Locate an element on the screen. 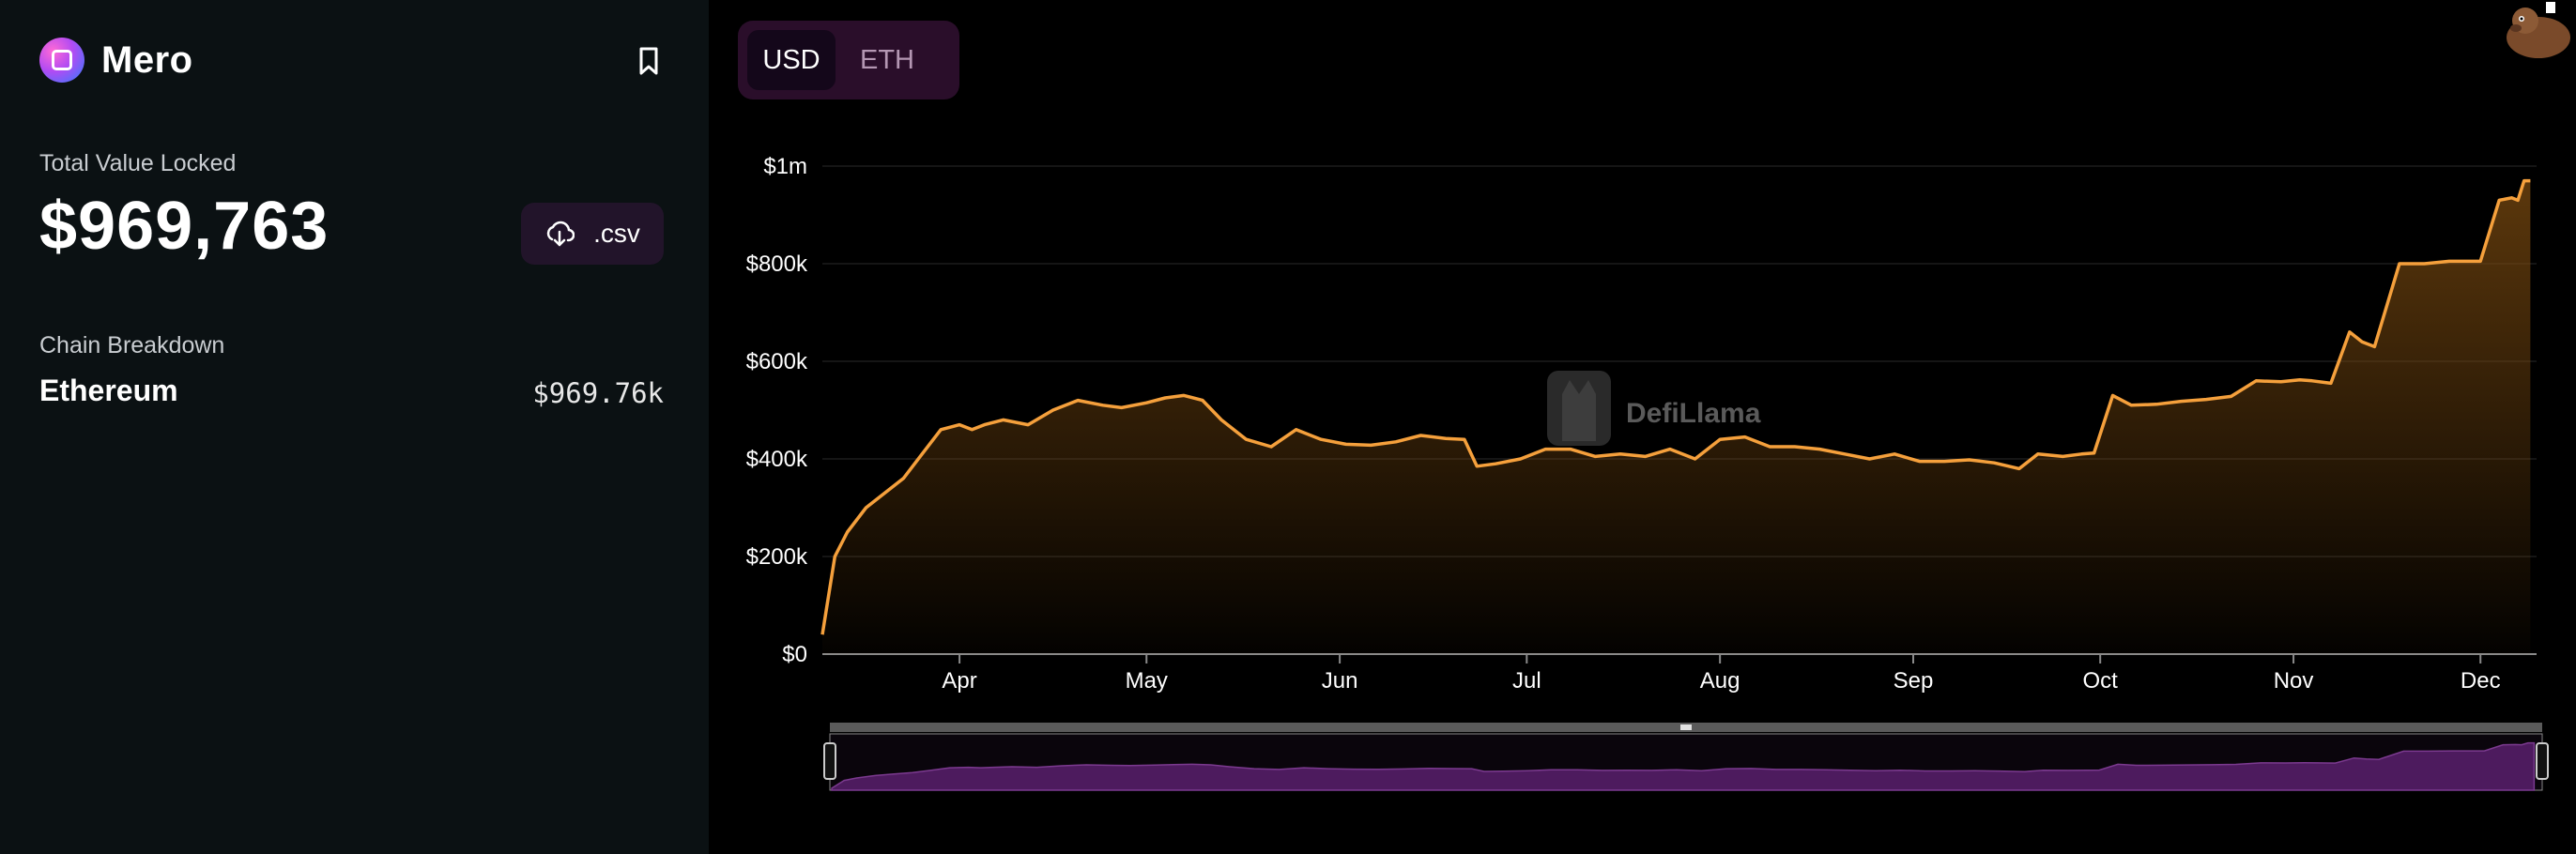 The height and width of the screenshot is (854, 2576). bookmark-icon is located at coordinates (649, 61).